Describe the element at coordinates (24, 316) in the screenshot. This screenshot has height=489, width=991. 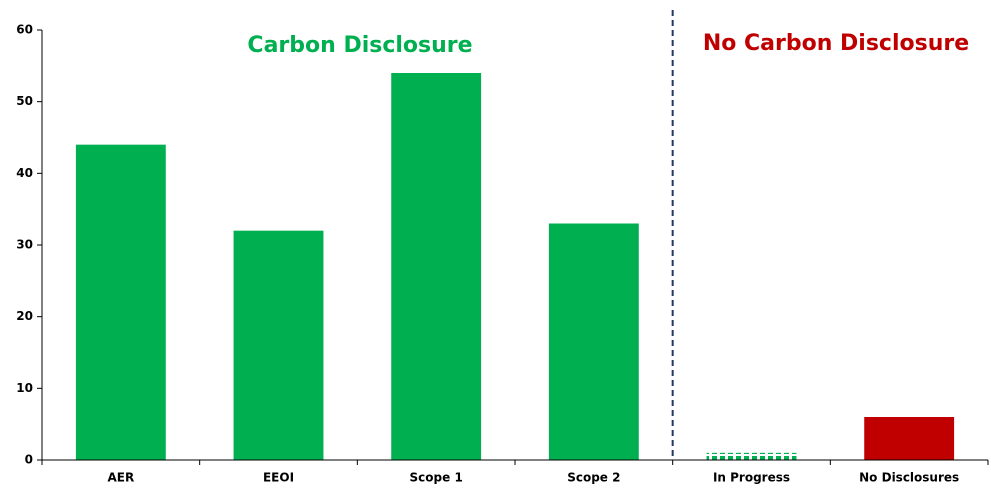
I see `y-tick-label: 20` at that location.